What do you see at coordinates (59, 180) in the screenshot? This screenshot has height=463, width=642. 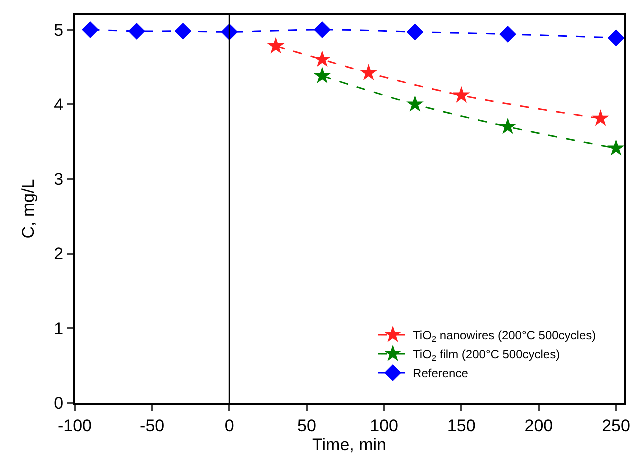 I see `y-tick-label: 3` at bounding box center [59, 180].